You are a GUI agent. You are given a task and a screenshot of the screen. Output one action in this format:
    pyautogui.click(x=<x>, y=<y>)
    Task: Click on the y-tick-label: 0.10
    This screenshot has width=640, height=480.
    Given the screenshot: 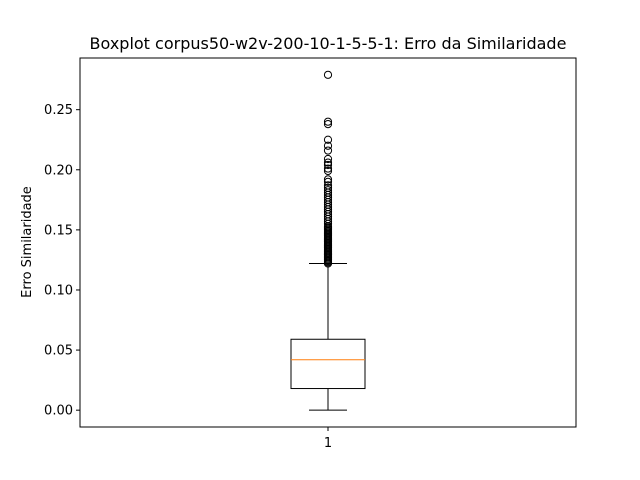 What is the action you would take?
    pyautogui.click(x=58, y=290)
    